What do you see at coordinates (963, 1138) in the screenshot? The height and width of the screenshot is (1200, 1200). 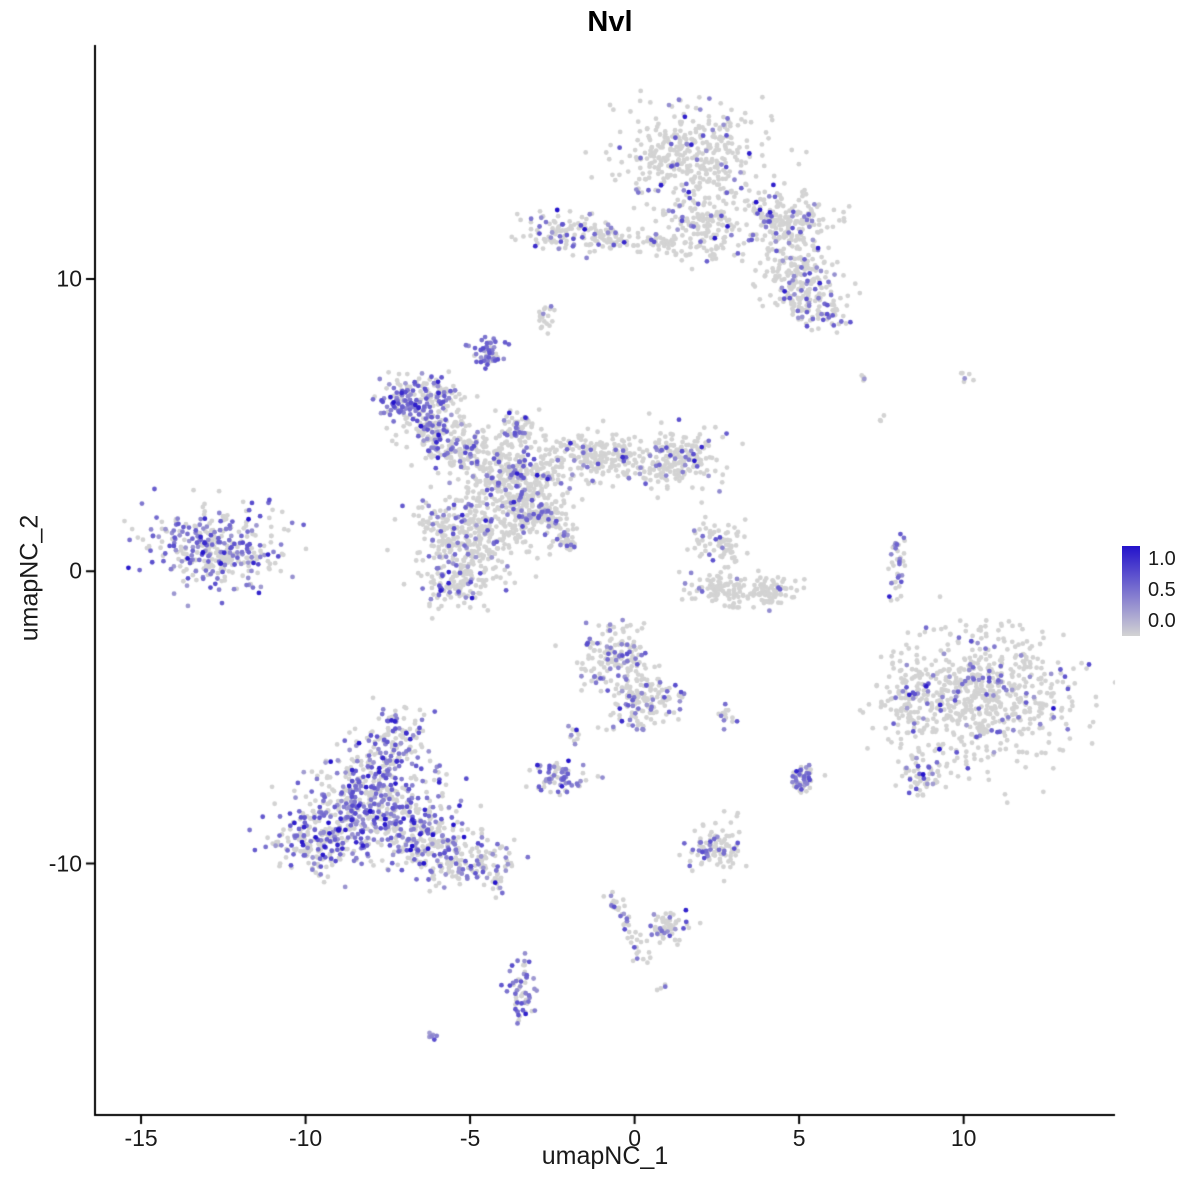 I see `x-tick-label: 10` at bounding box center [963, 1138].